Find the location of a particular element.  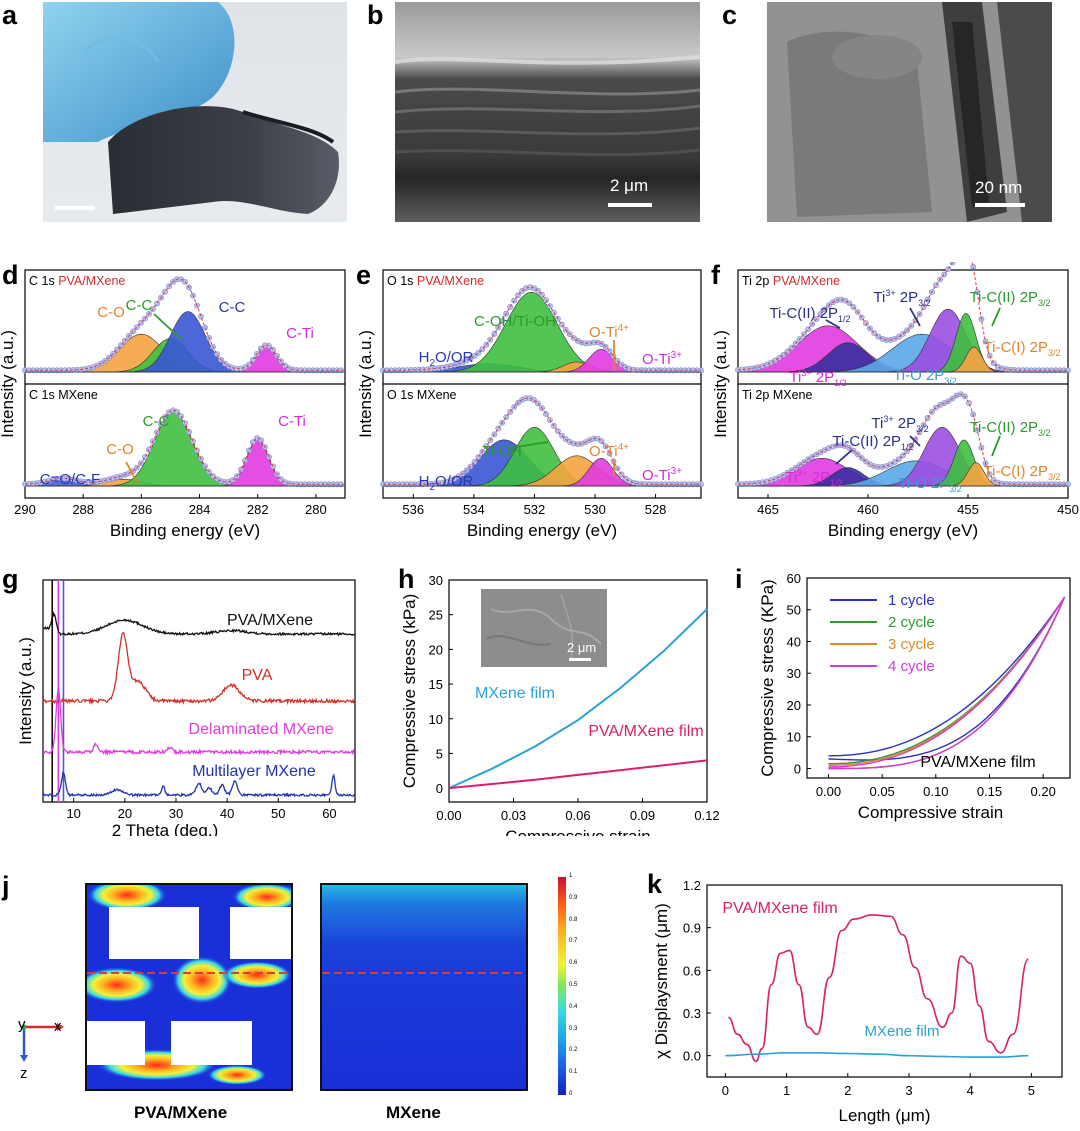

i-xtick-label: 0.10 is located at coordinates (935, 791).